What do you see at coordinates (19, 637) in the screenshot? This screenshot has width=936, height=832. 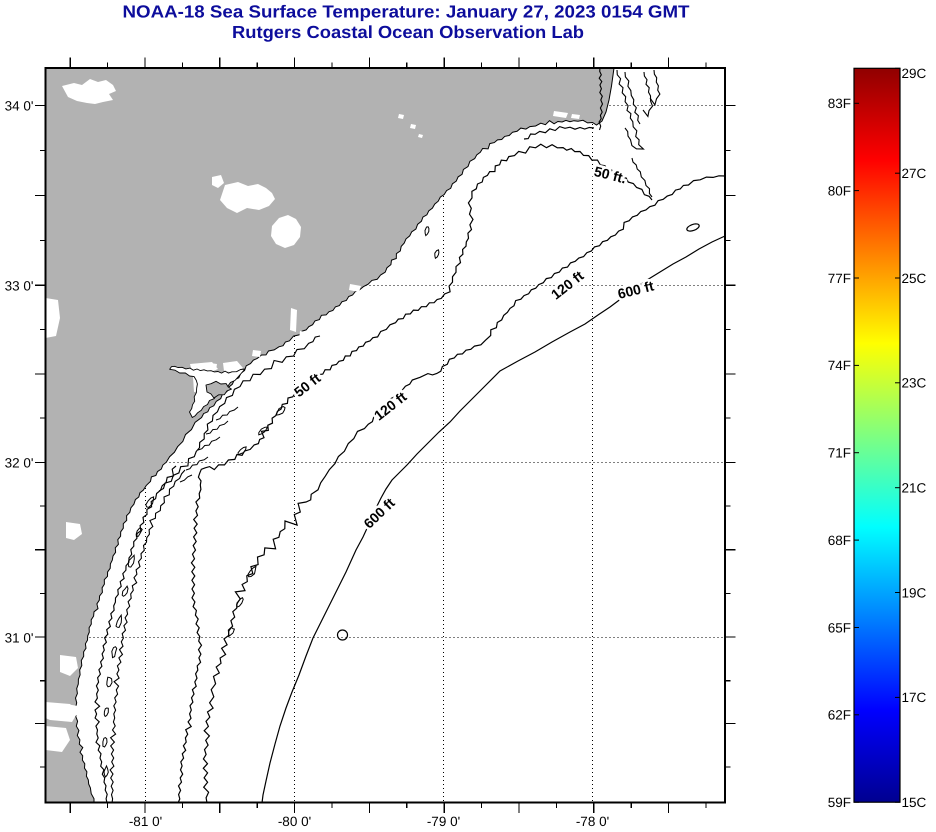 I see `svg-text: 31 0'` at bounding box center [19, 637].